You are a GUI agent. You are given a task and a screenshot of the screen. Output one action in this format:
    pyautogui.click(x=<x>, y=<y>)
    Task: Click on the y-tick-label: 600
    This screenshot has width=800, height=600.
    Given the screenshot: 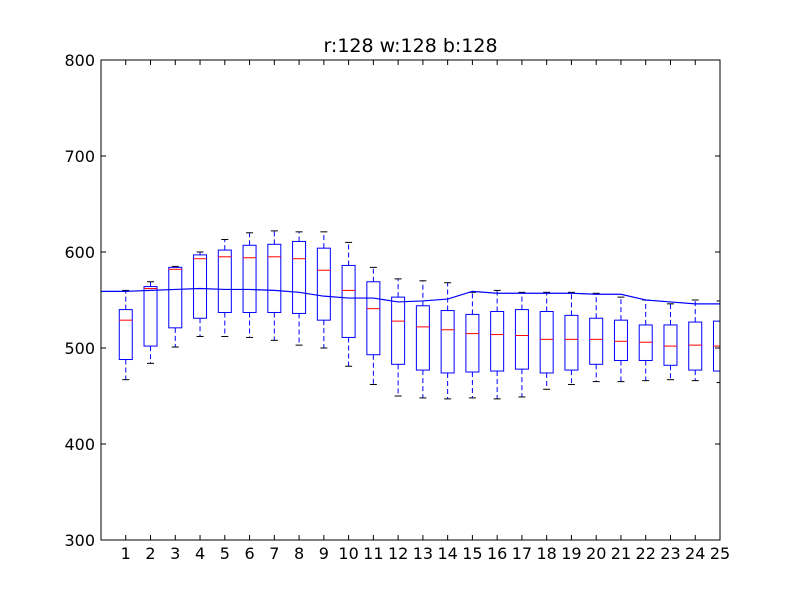 What is the action you would take?
    pyautogui.click(x=79, y=252)
    